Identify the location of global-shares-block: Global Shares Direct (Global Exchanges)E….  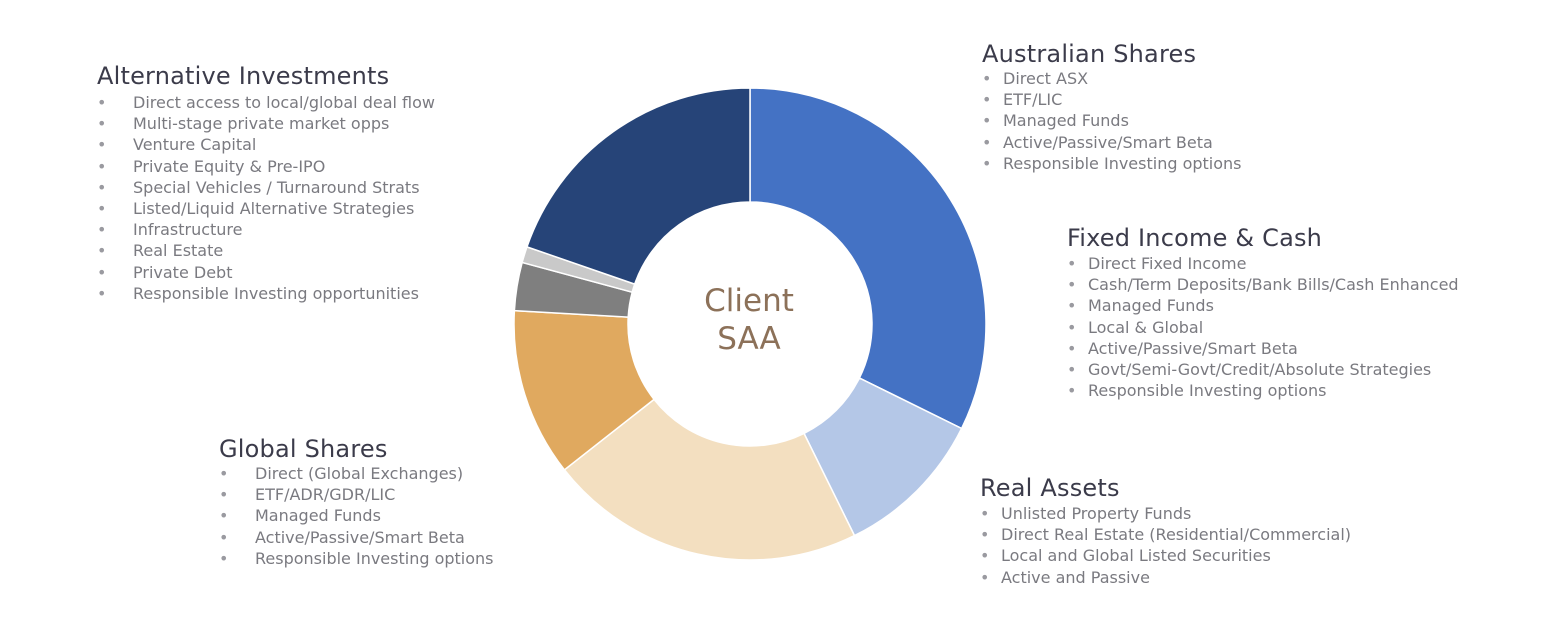
(356, 502).